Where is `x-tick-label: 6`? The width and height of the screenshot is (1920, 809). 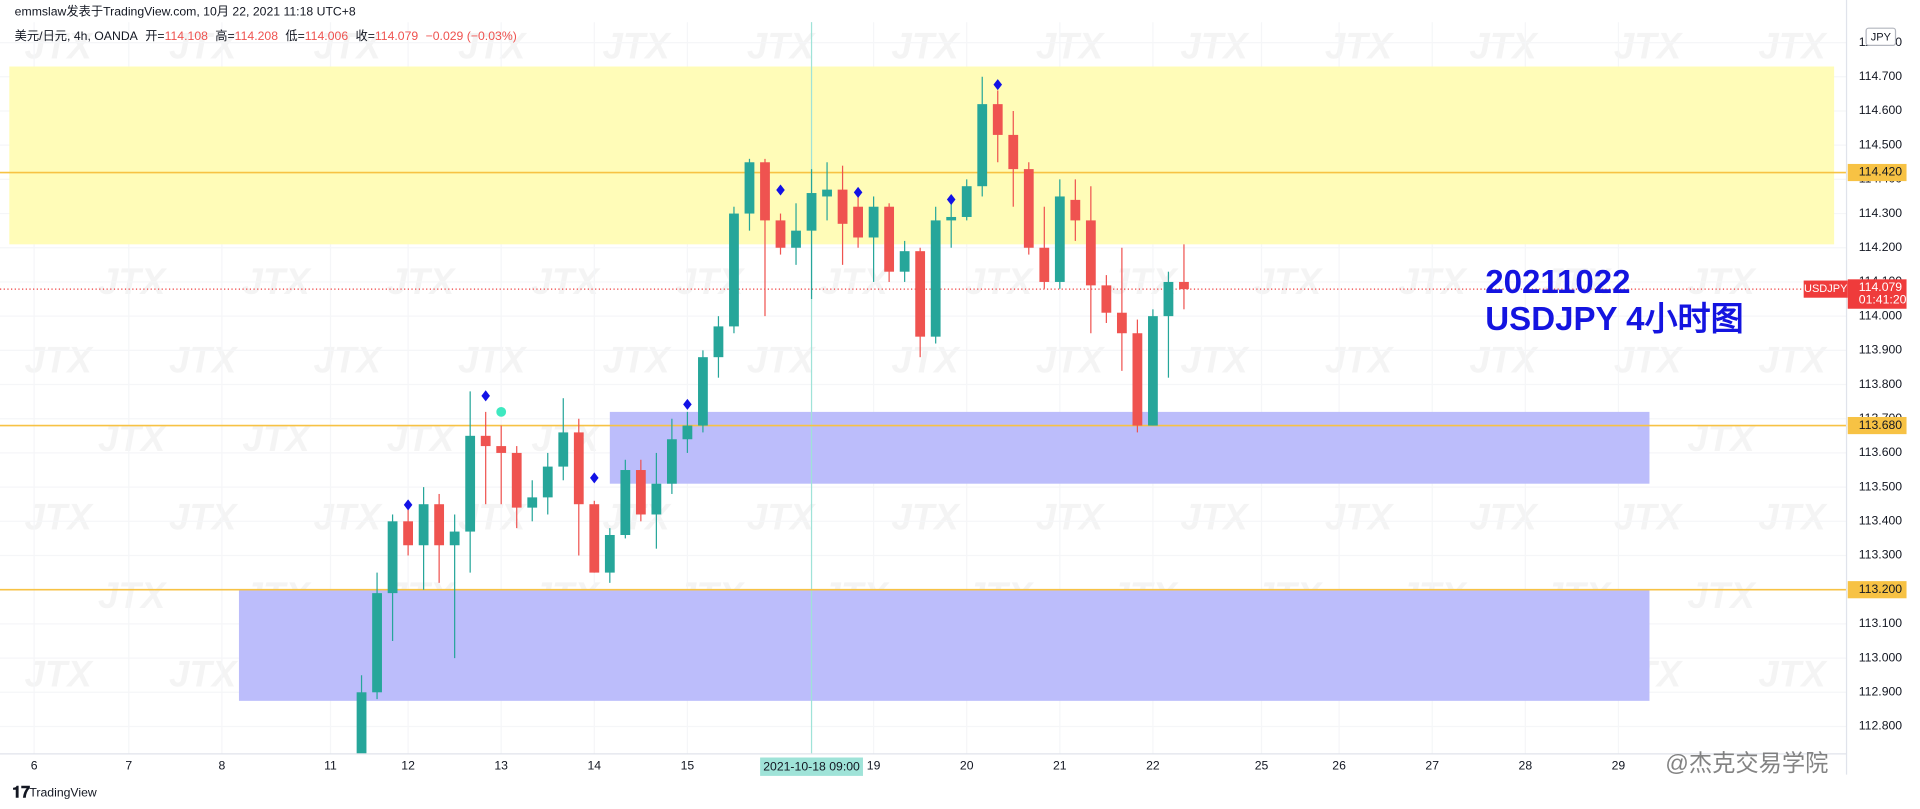 x-tick-label: 6 is located at coordinates (34, 765).